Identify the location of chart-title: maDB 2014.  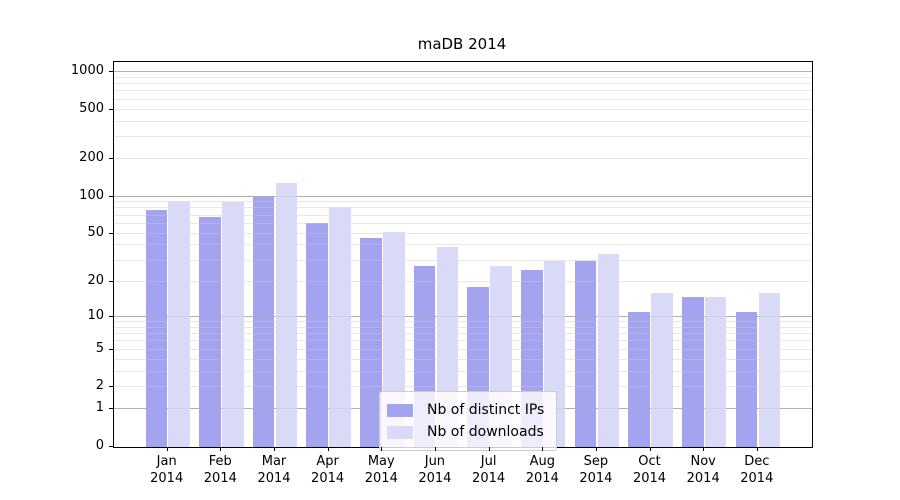
(462, 44).